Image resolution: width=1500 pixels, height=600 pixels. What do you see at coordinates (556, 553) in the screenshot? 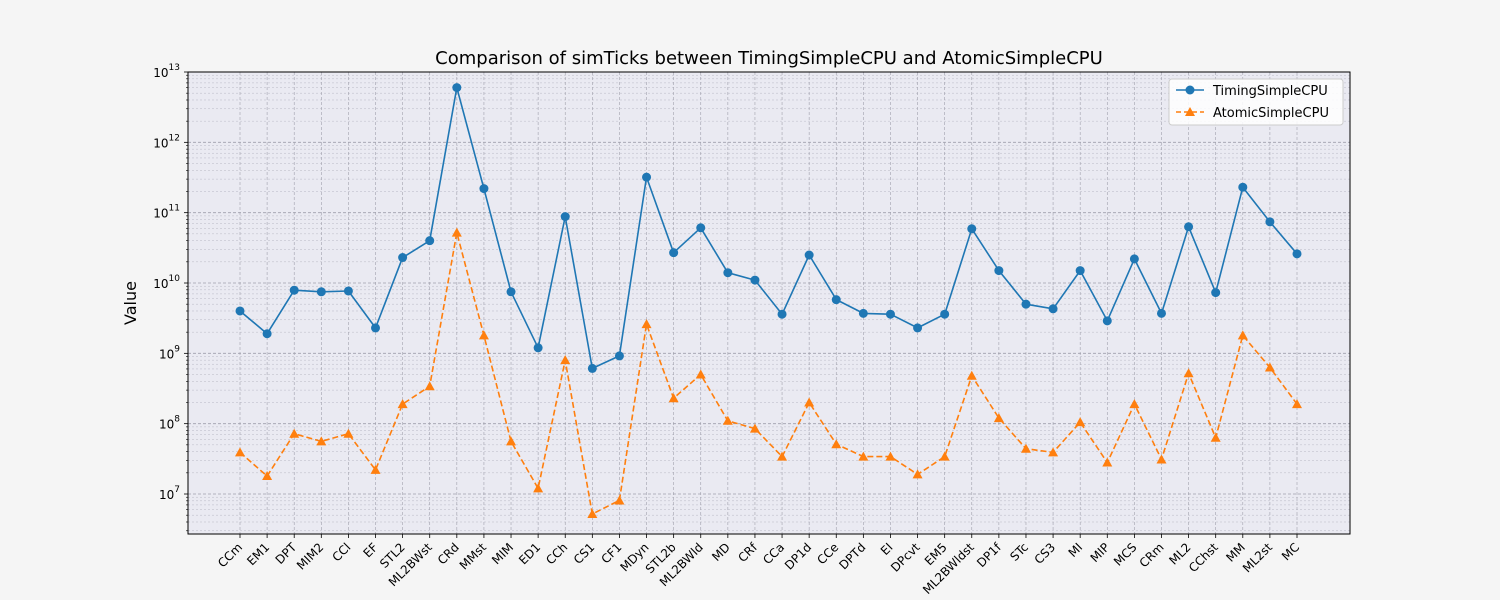
I see `x-tick-label: CCh` at bounding box center [556, 553].